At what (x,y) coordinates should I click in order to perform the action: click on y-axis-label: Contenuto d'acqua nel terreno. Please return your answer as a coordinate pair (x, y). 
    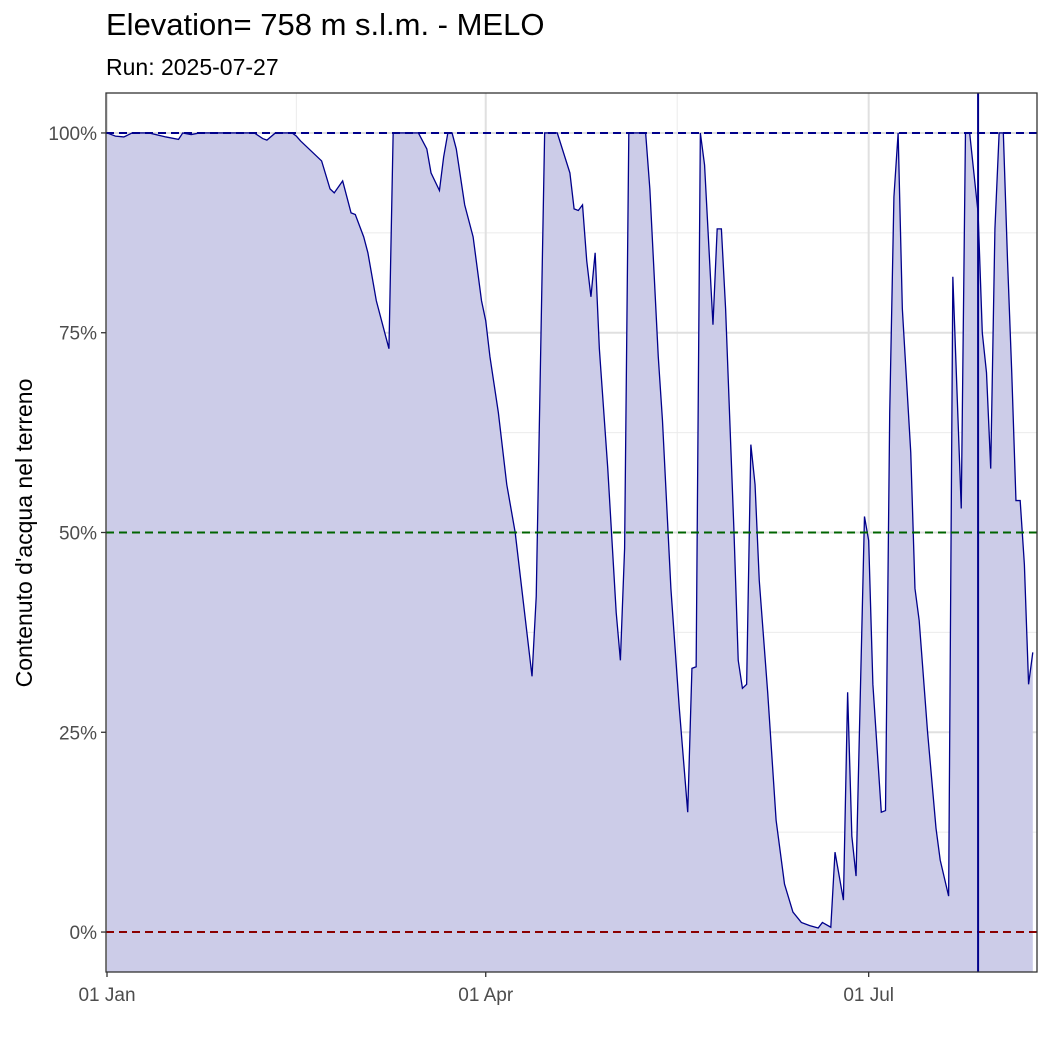
    Looking at the image, I should click on (24, 533).